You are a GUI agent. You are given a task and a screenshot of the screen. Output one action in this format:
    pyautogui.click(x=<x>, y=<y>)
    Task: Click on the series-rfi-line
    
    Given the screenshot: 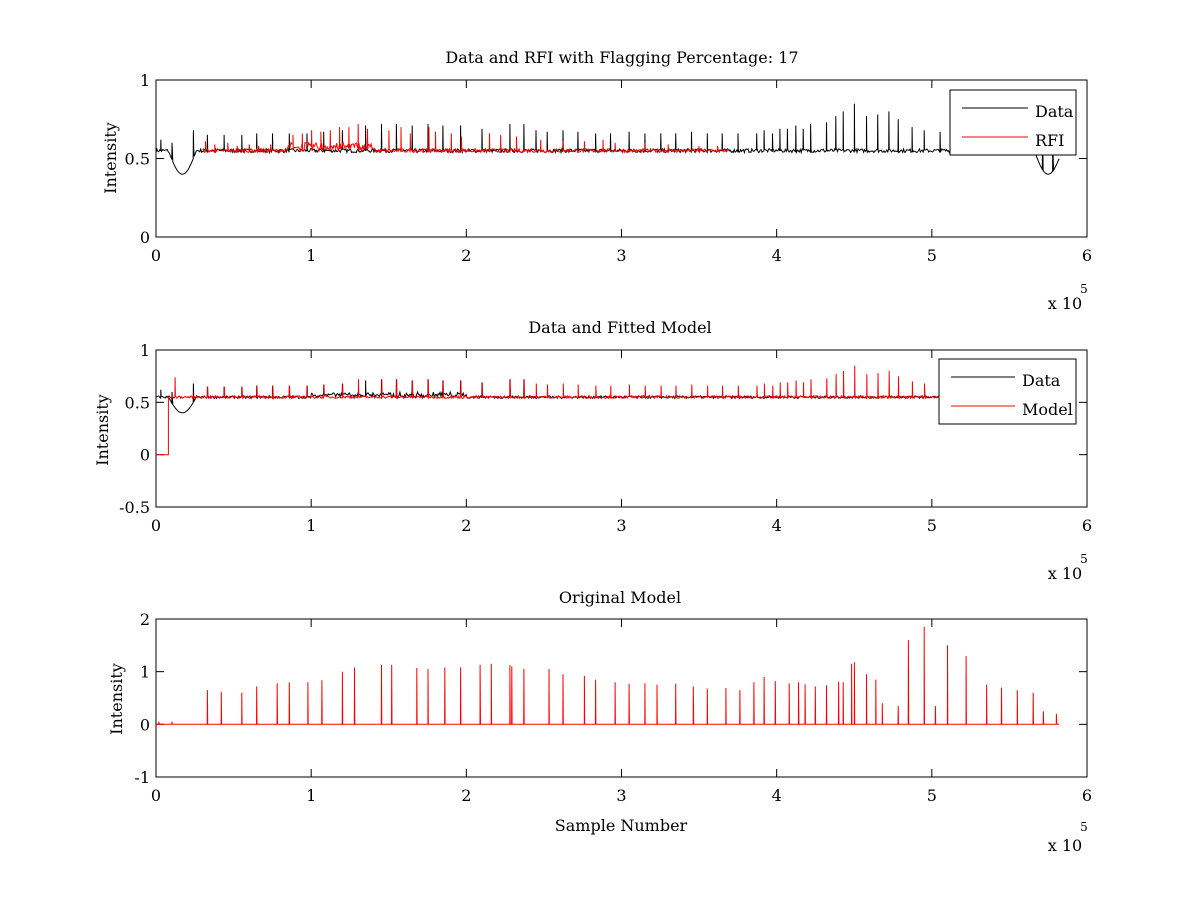 What is the action you would take?
    pyautogui.click(x=466, y=139)
    